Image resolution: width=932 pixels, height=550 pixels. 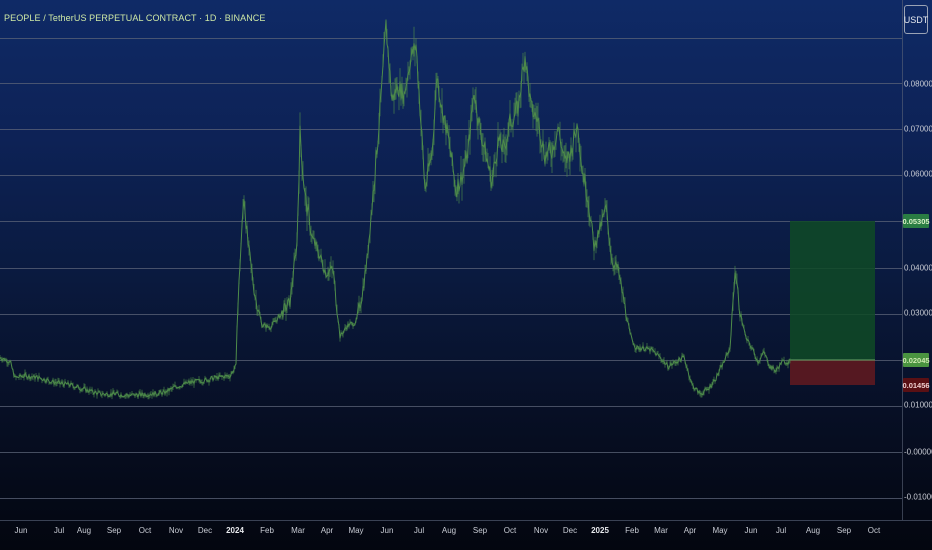 I want to click on target-zone, so click(x=832, y=290).